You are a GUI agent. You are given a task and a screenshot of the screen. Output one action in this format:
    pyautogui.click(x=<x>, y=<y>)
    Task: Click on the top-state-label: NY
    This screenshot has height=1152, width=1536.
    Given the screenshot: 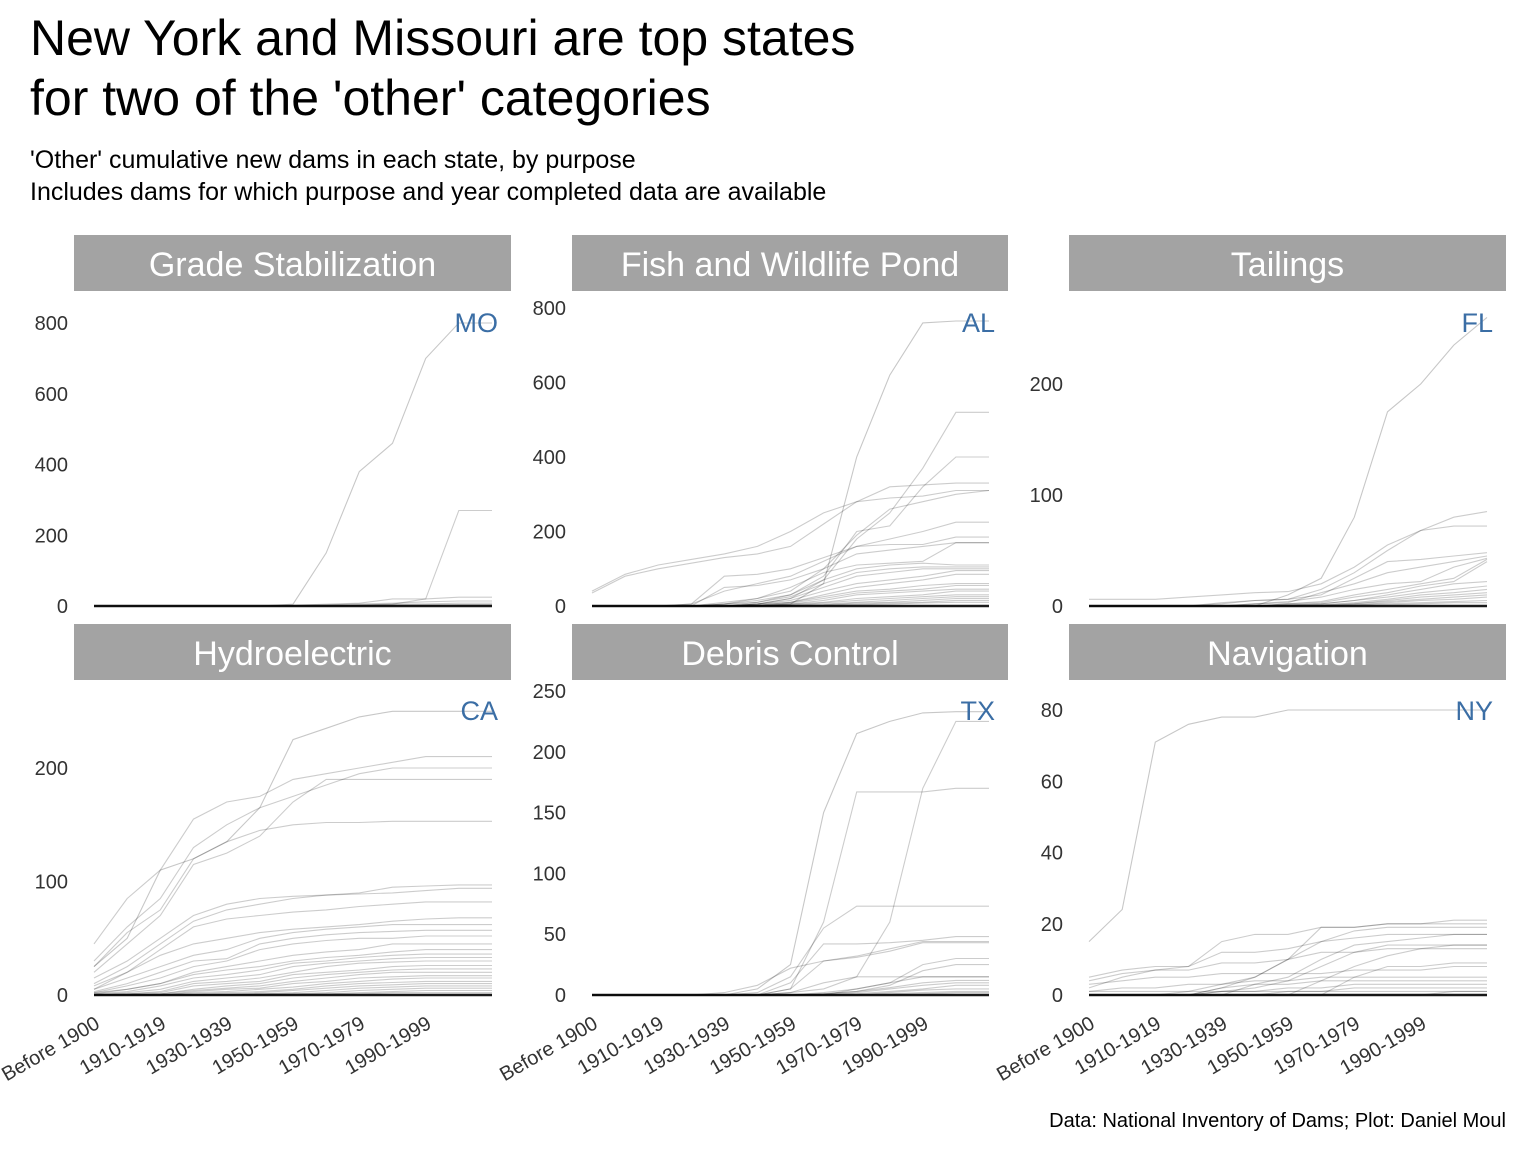 What is the action you would take?
    pyautogui.click(x=1474, y=711)
    